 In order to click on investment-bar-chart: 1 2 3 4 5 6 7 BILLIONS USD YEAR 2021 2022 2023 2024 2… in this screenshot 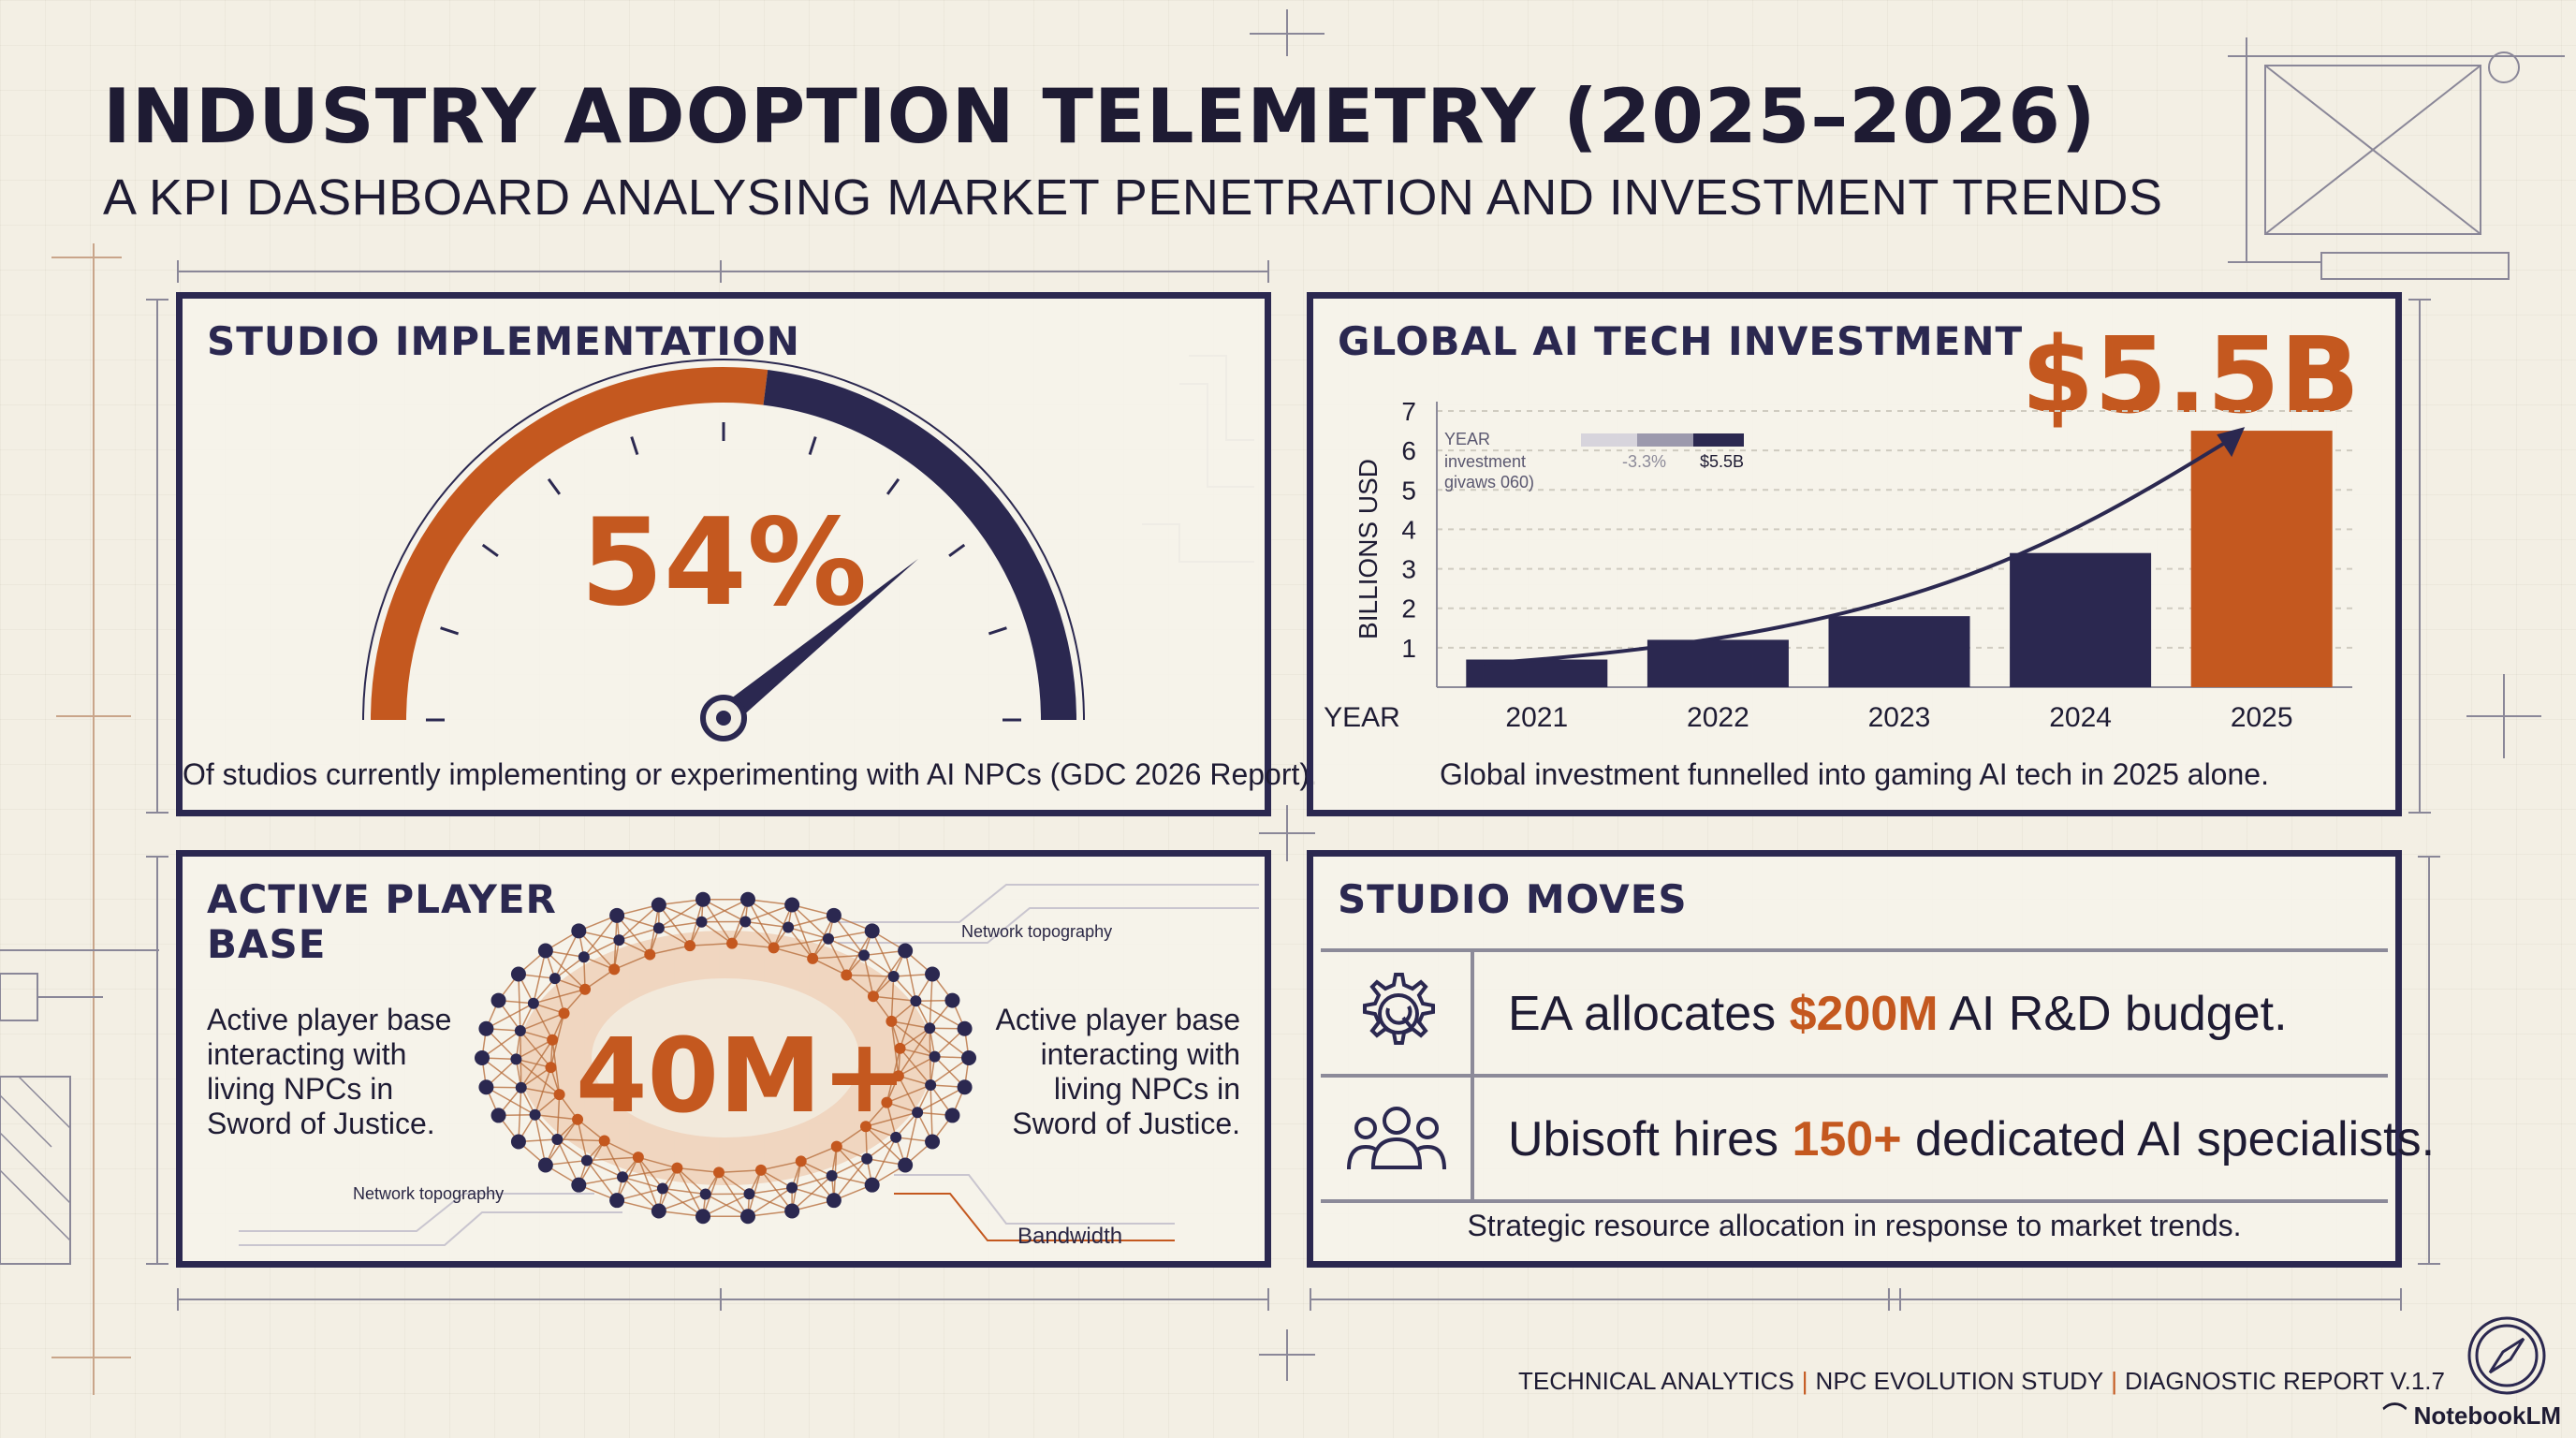, I will do `click(1838, 565)`.